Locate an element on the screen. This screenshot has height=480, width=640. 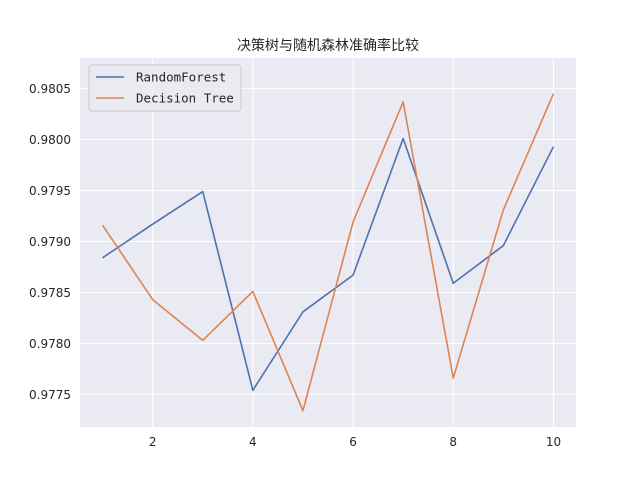
y-tick-label: 0.9780 is located at coordinates (50, 344).